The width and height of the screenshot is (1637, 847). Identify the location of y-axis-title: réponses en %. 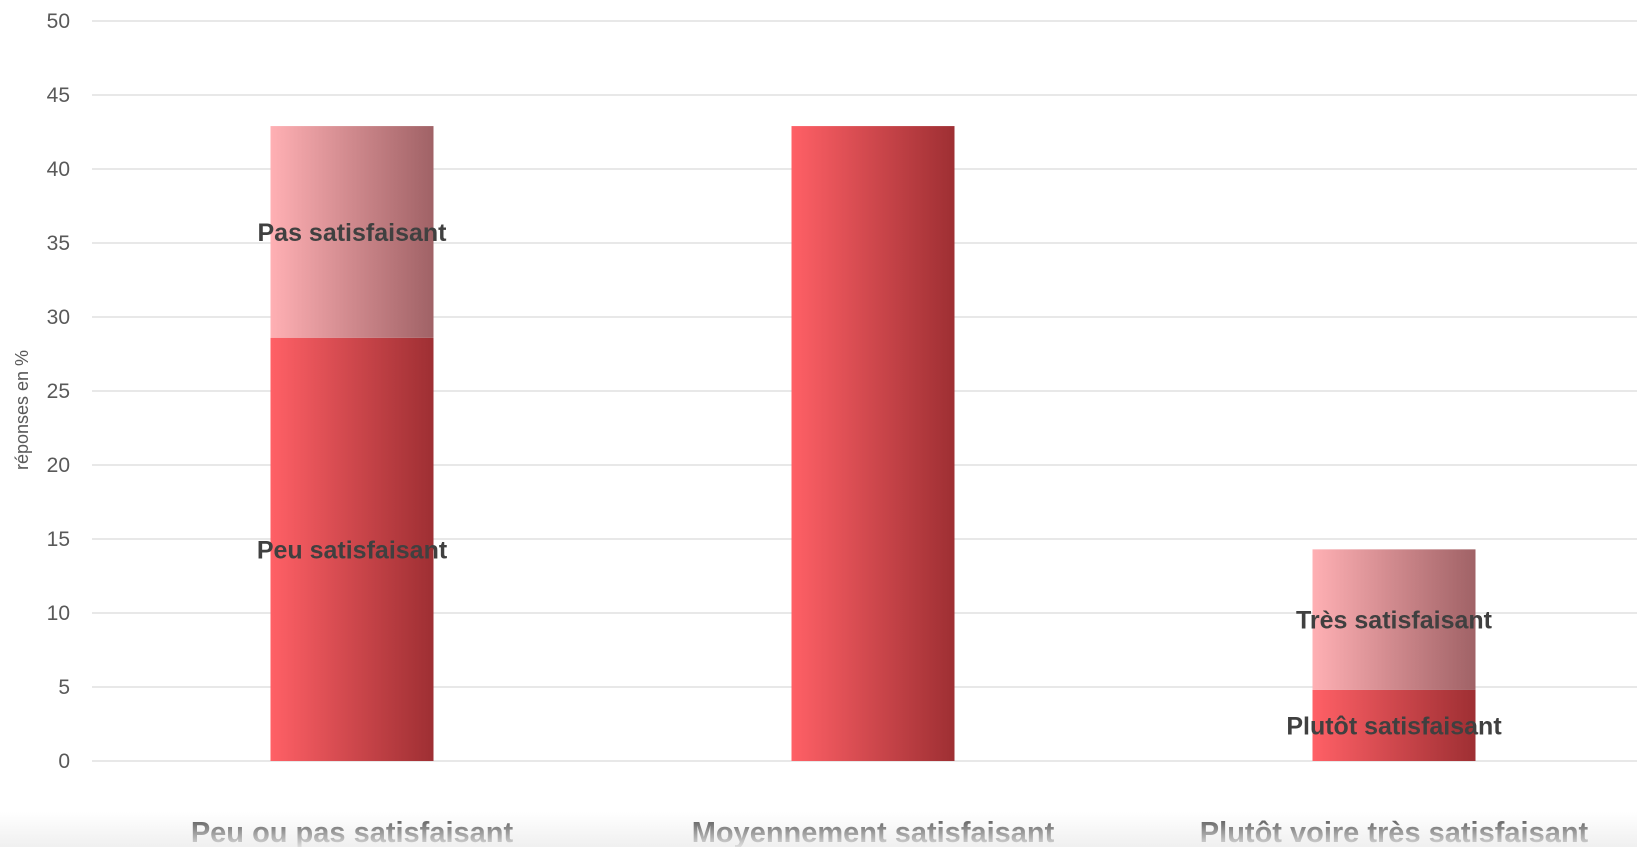
(22, 410).